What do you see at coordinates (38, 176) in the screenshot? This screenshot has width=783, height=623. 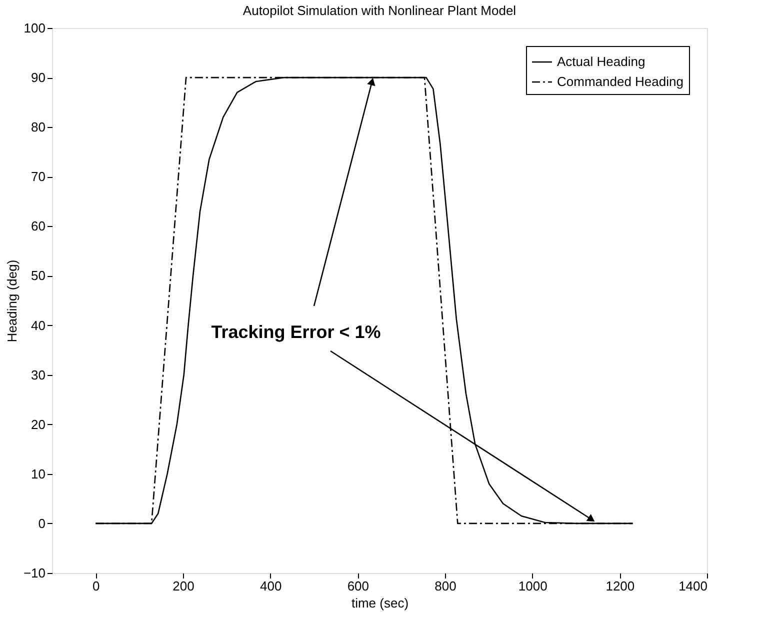 I see `y-tick-label: 70` at bounding box center [38, 176].